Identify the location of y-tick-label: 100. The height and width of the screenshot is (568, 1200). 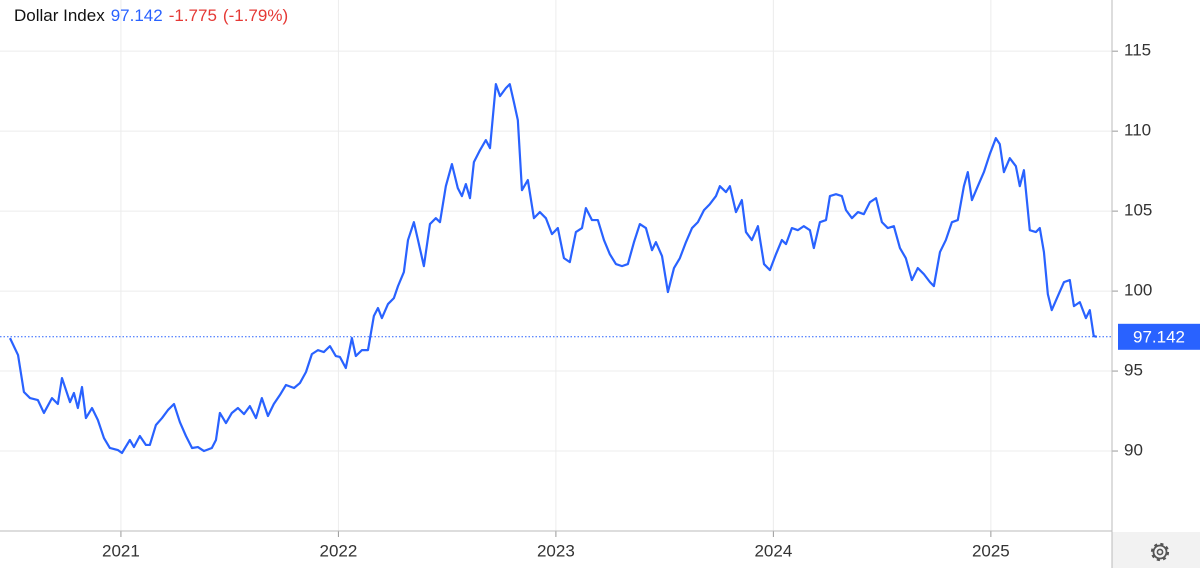
(1138, 290).